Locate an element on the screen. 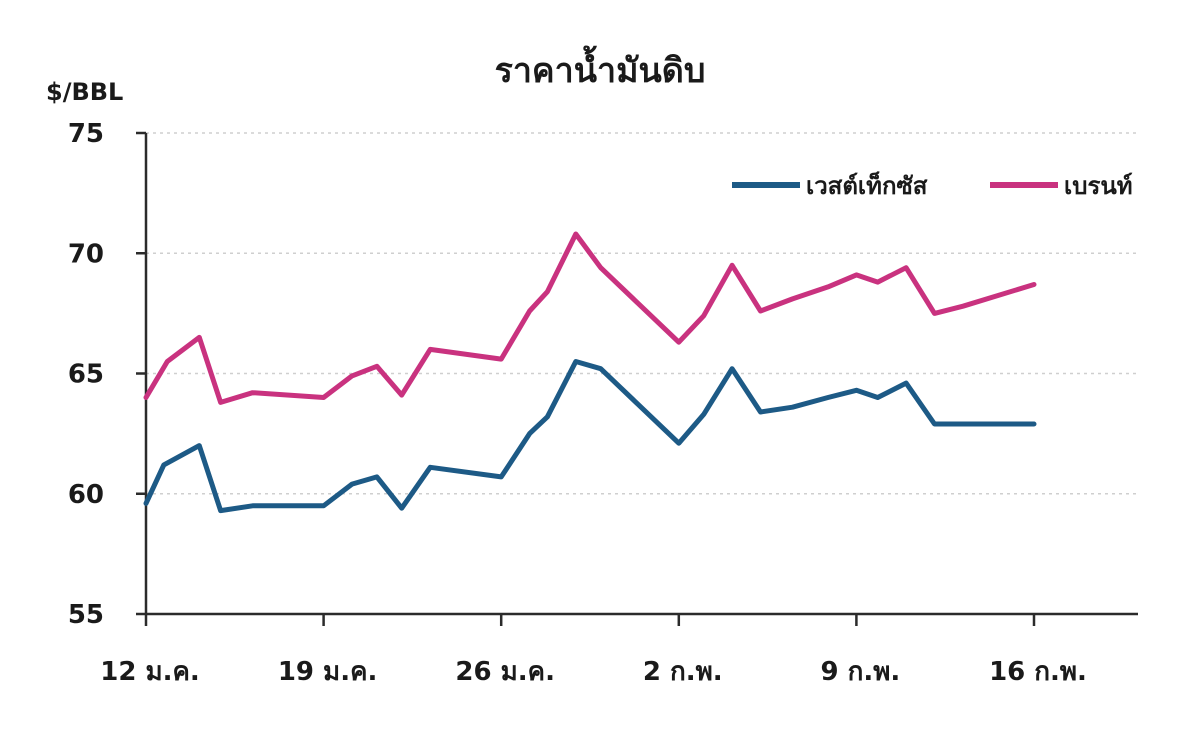  x-tick-label-4: 9 ก.พ. is located at coordinates (861, 672).